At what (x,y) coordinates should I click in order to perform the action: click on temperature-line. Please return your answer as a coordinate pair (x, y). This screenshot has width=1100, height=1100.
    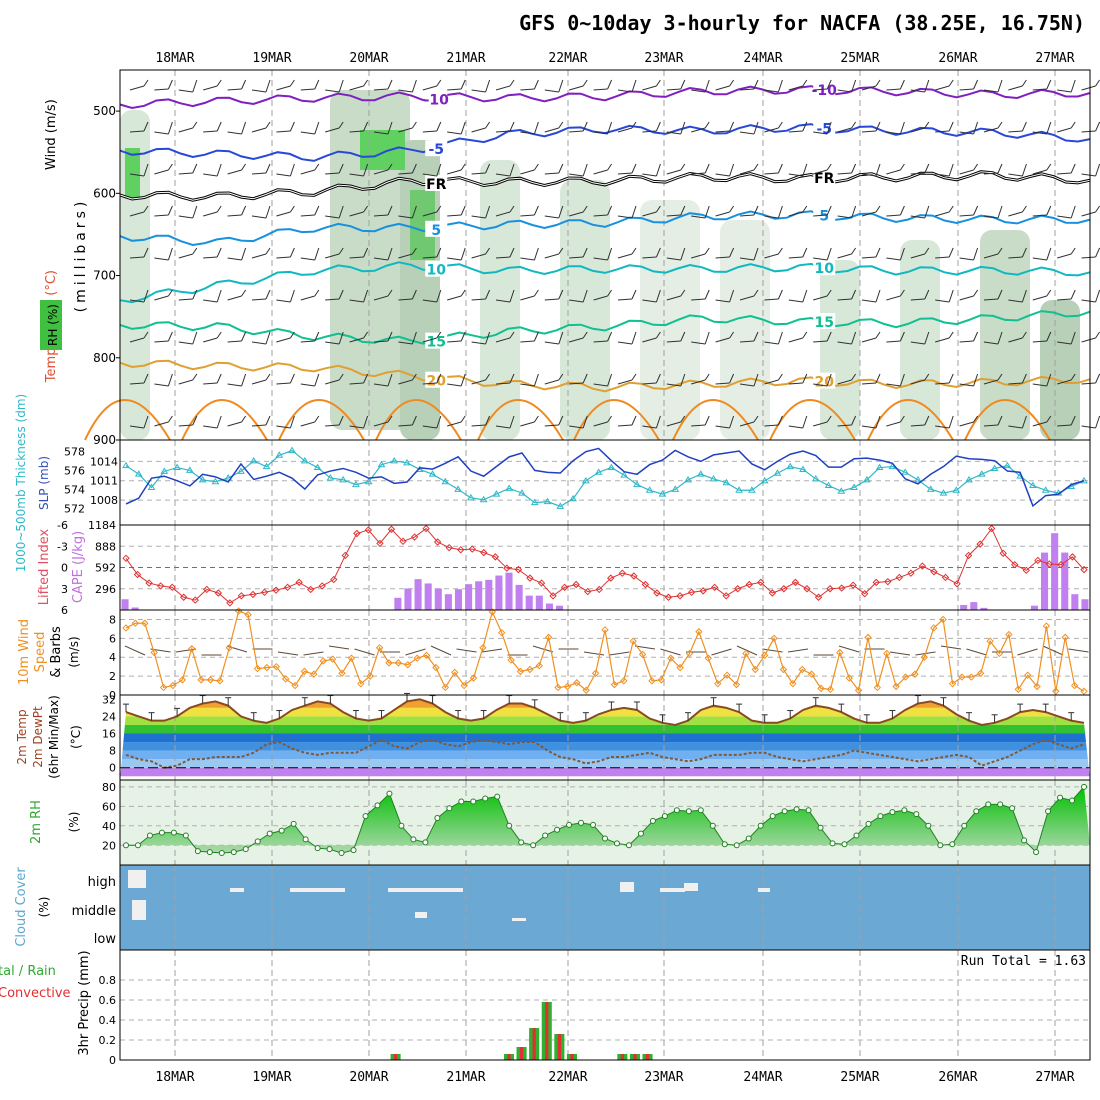
    Looking at the image, I should click on (605, 376).